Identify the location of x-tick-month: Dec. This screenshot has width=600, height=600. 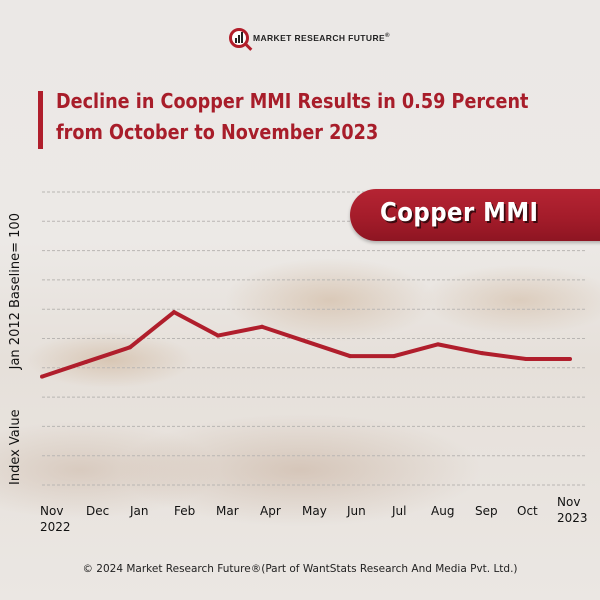
(98, 511).